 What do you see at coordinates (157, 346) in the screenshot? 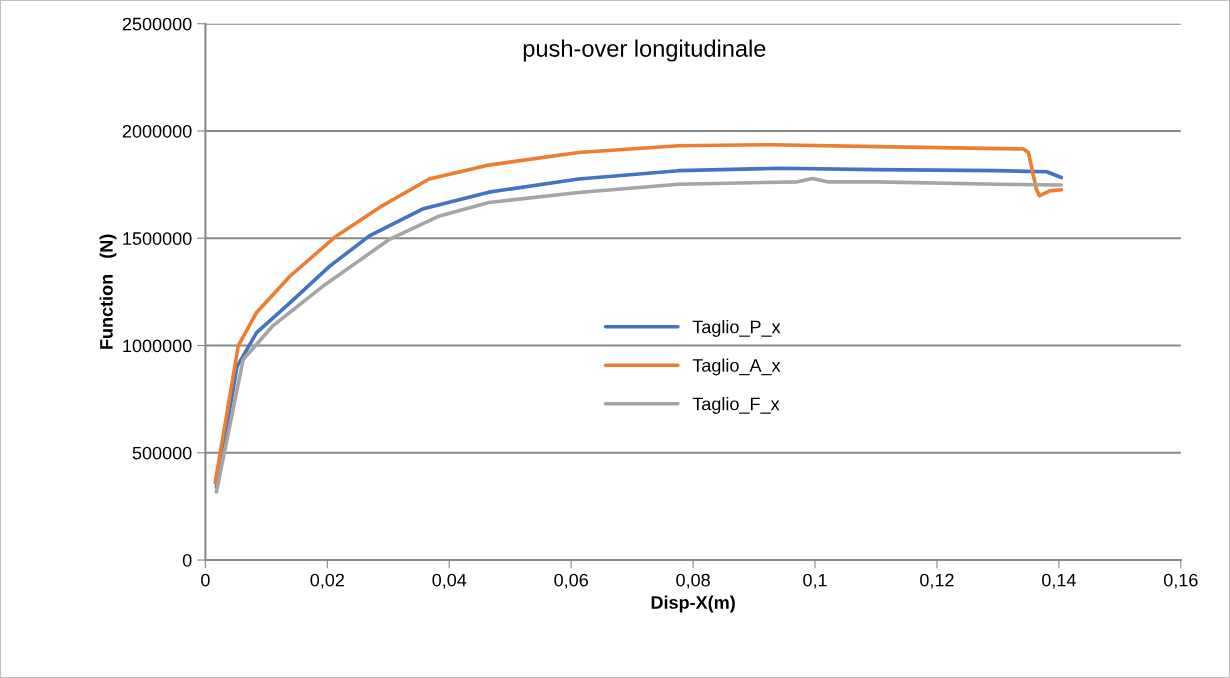
I see `y-tick-label: 1000000` at bounding box center [157, 346].